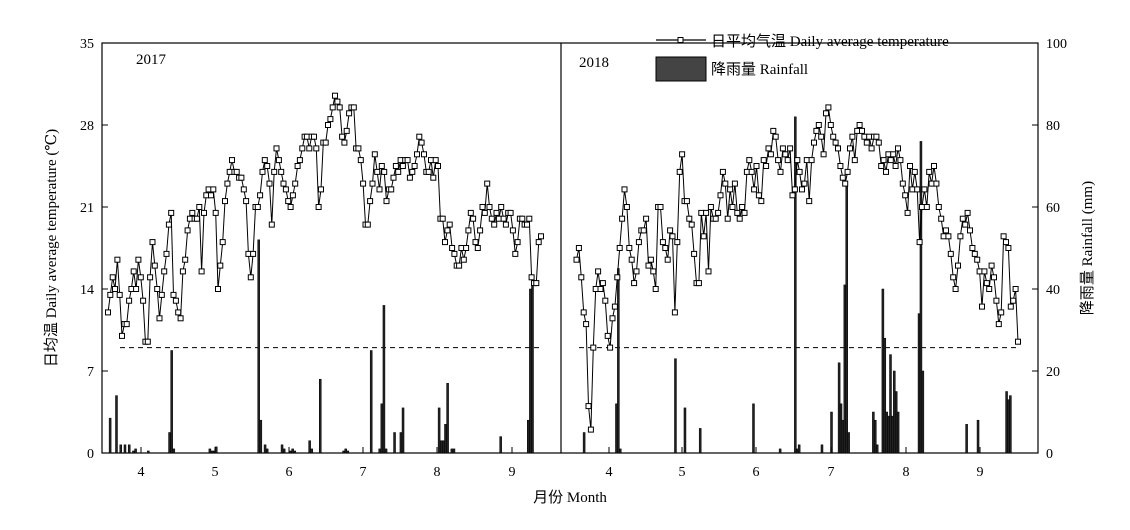  What do you see at coordinates (681, 69) in the screenshot?
I see `legend-rainfall-swatch` at bounding box center [681, 69].